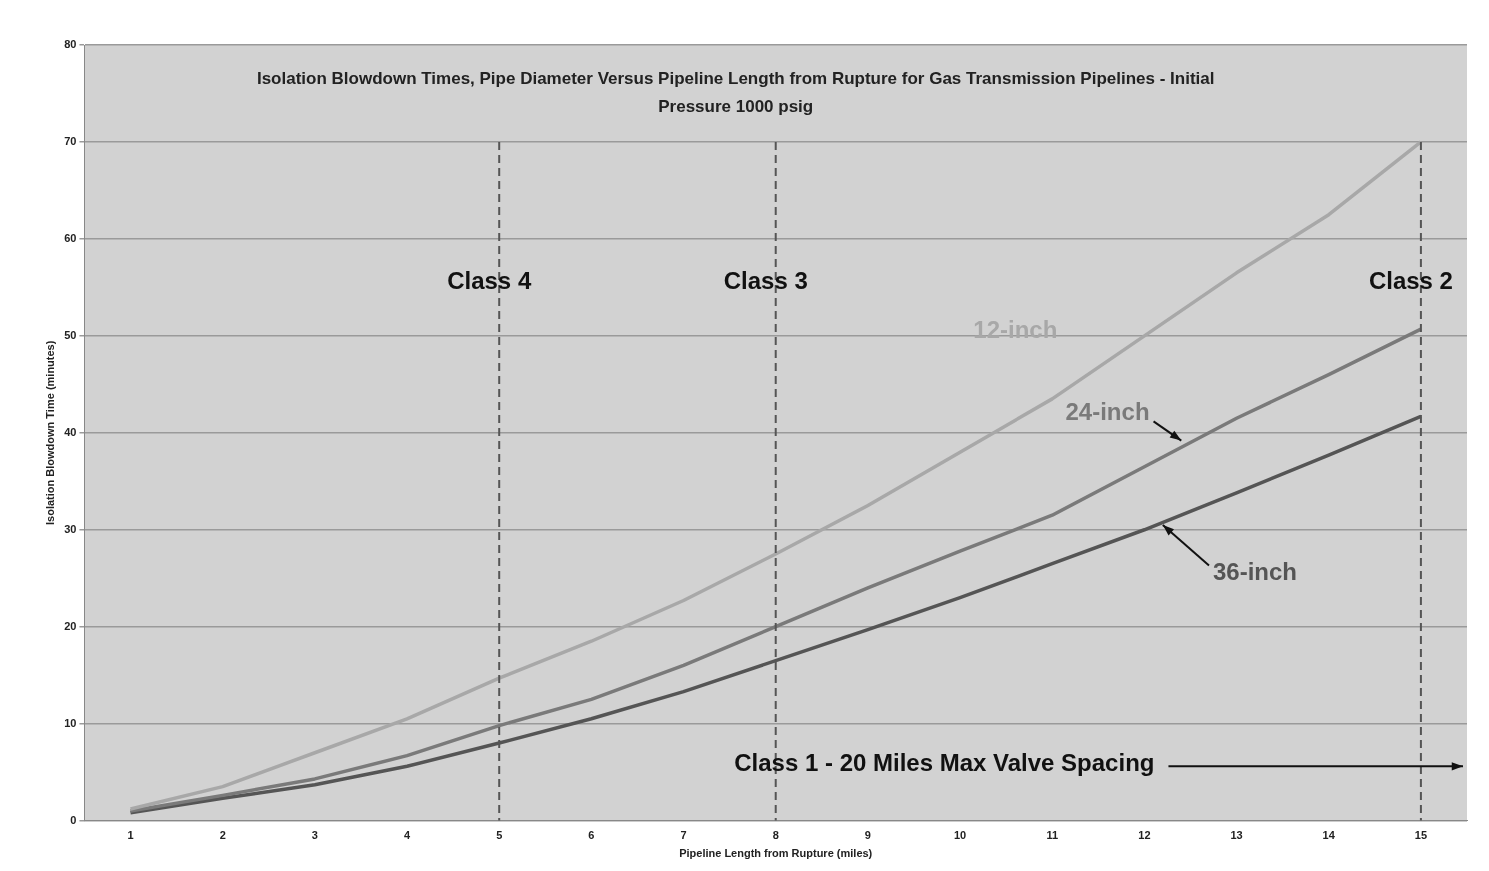  I want to click on ref-line-label: Class 2, so click(1410, 281).